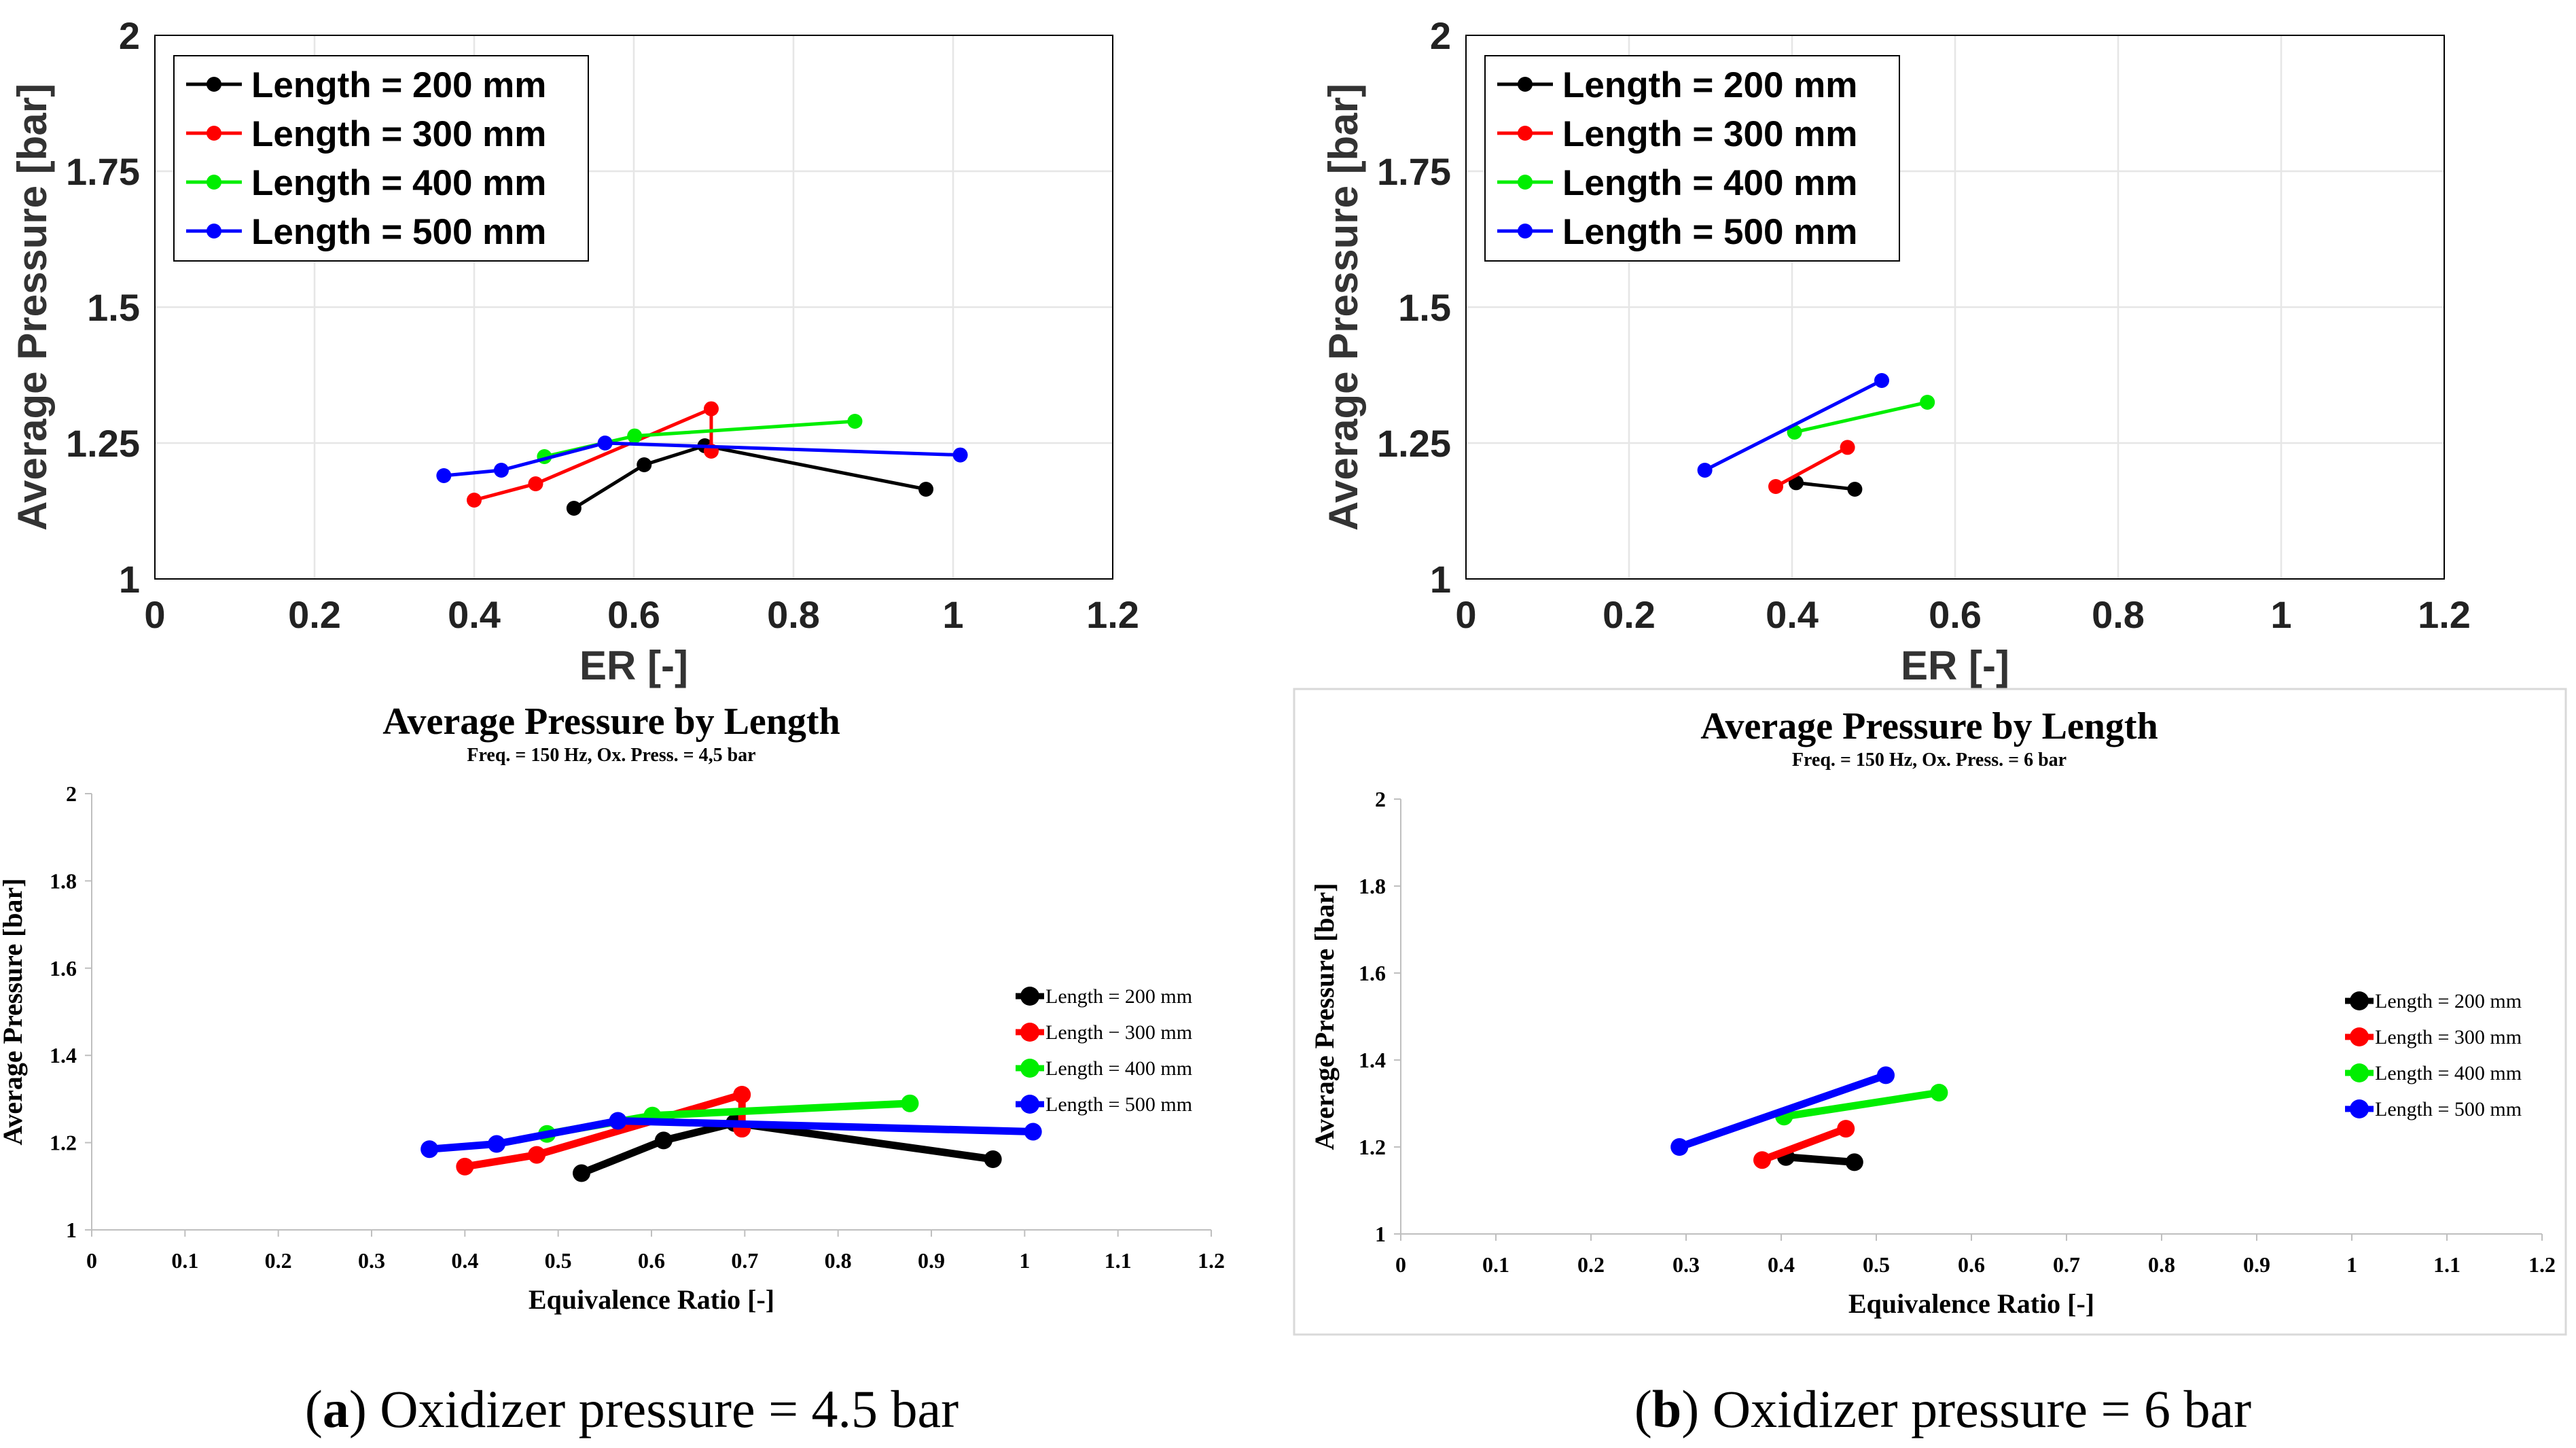 The height and width of the screenshot is (1448, 2576). Describe the element at coordinates (932, 1260) in the screenshot. I see `x-tick-label: 0.9` at that location.